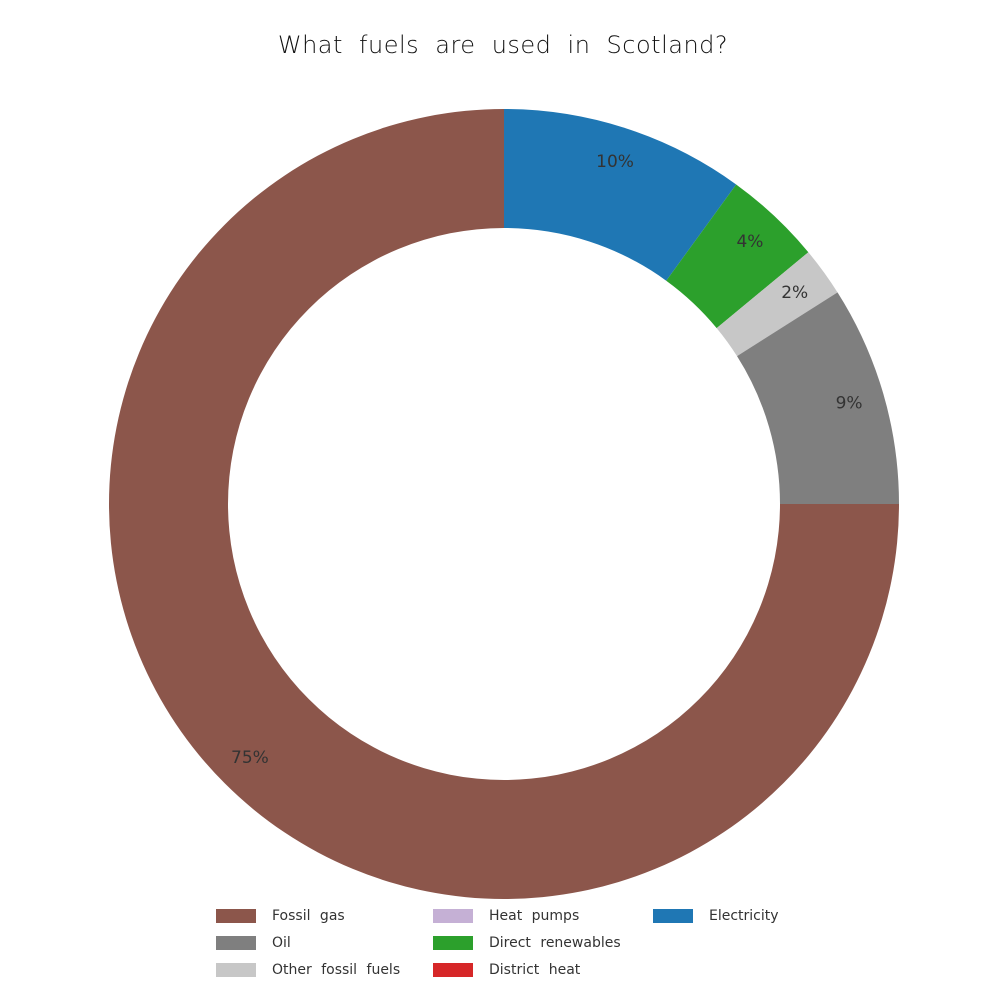 The height and width of the screenshot is (1008, 1008). What do you see at coordinates (794, 293) in the screenshot?
I see `slice-label-other-fossil-fuels: 2%` at bounding box center [794, 293].